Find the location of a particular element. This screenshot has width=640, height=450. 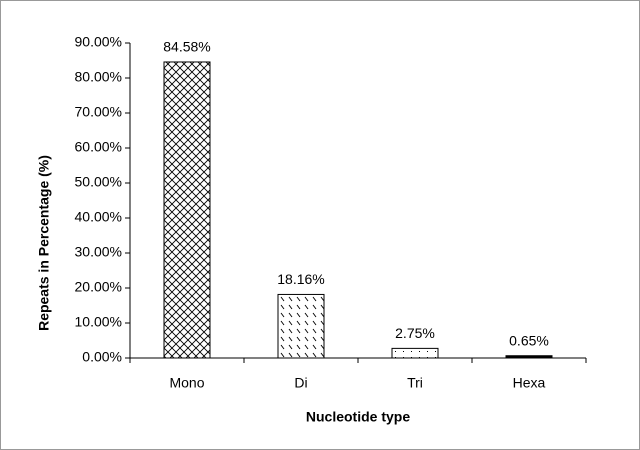

y-tick-label: 40.00% is located at coordinates (98, 217).